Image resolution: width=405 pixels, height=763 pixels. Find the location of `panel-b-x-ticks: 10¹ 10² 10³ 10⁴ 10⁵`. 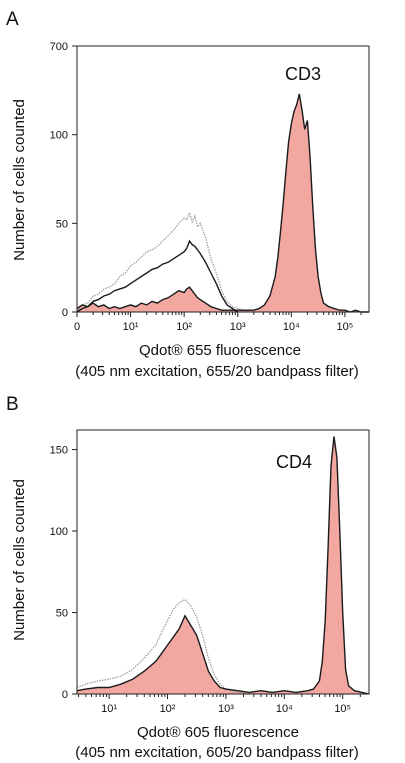

panel-b-x-ticks: 10¹ 10² 10³ 10⁴ 10⁵ is located at coordinates (219, 704).